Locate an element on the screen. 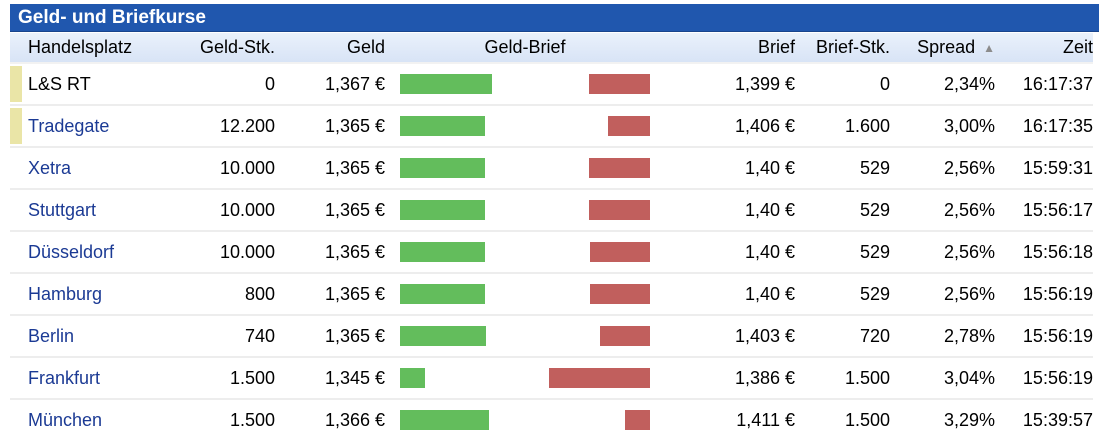 The image size is (1099, 430). venue-link: Berlin is located at coordinates (51, 335).